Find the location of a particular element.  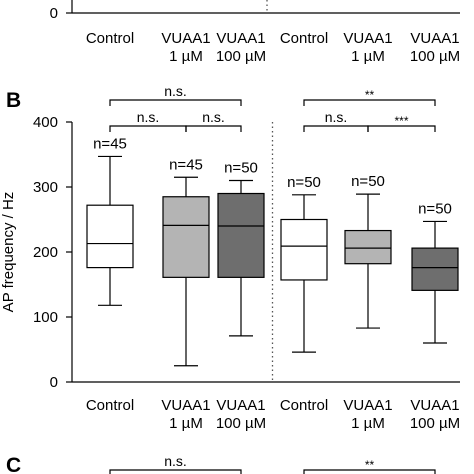

y-tick-label: 400 is located at coordinates (45, 122).